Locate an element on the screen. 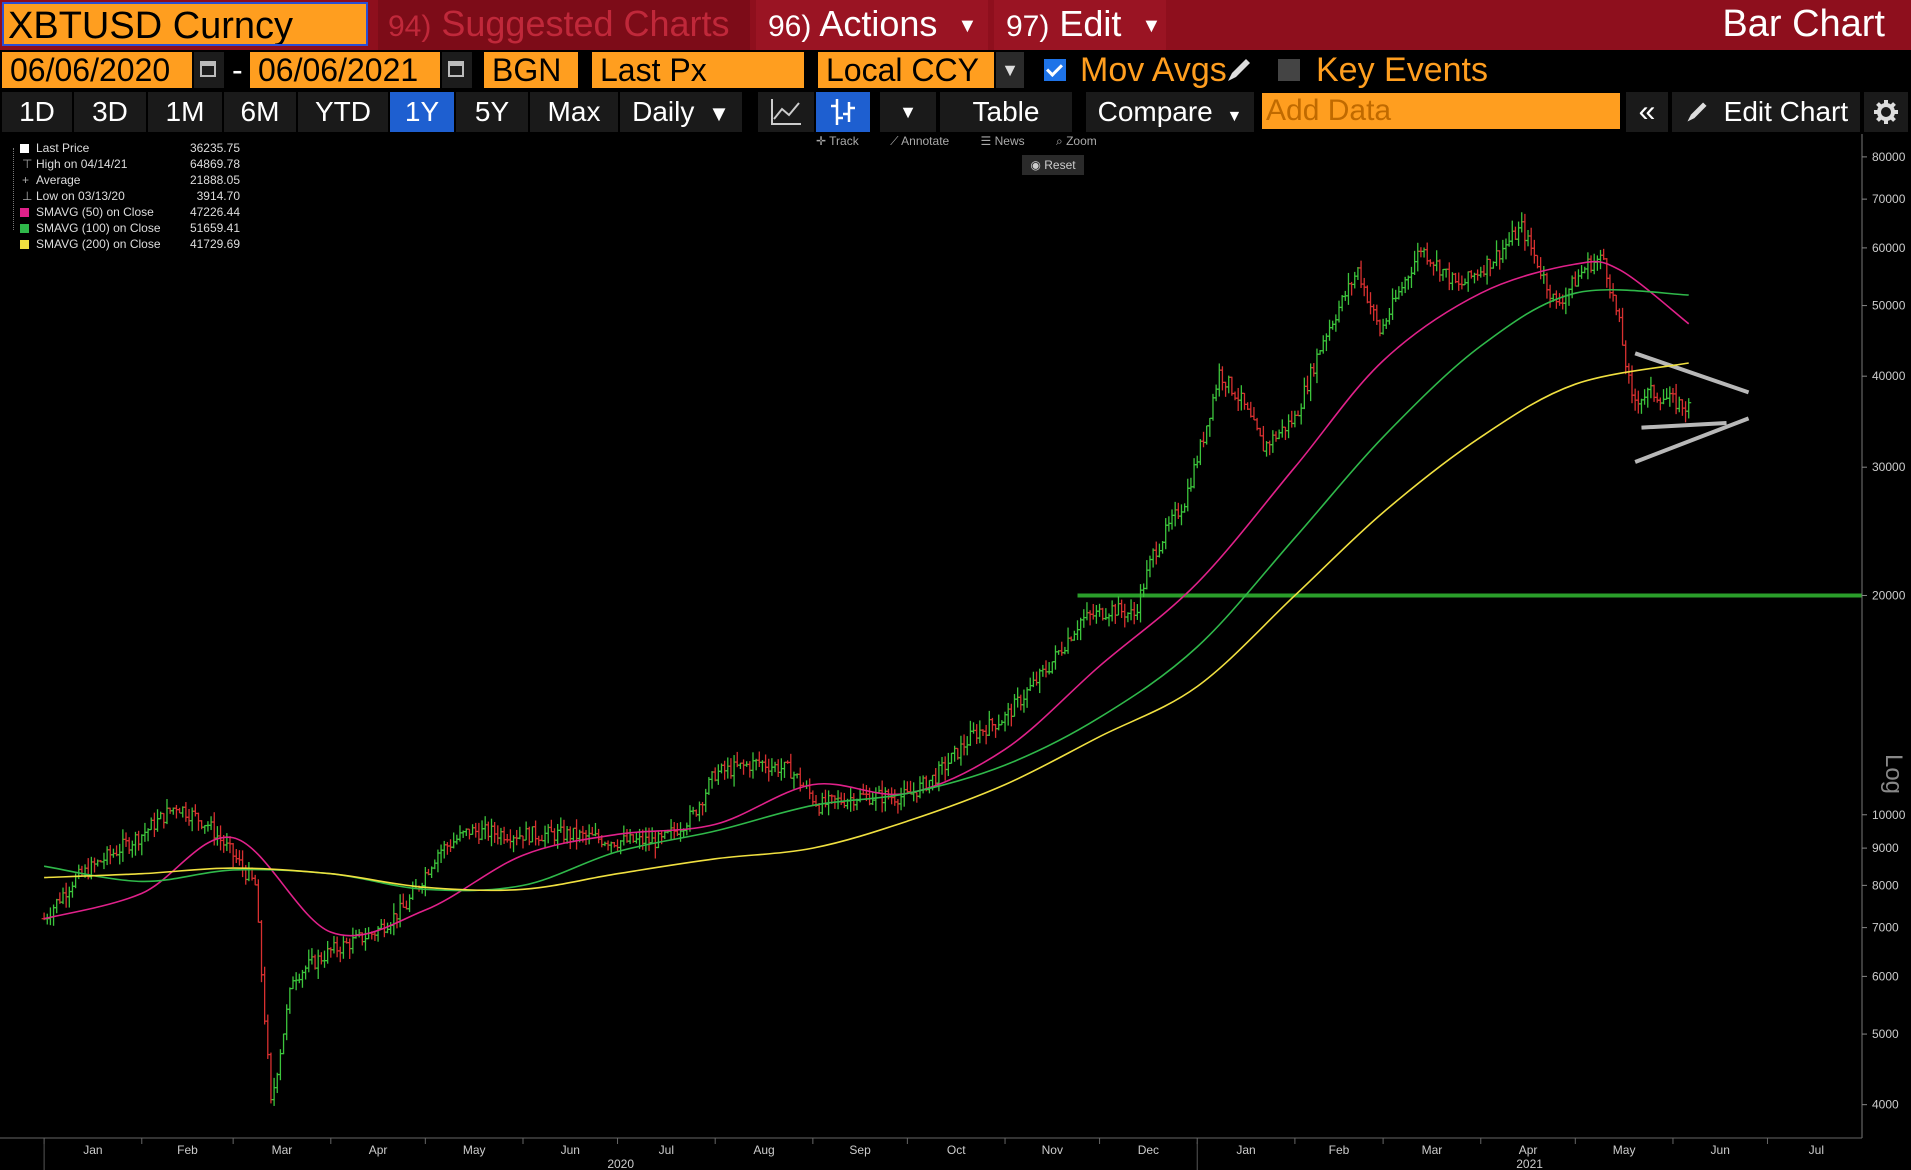 The image size is (1911, 1170). compare-dropdown: Compare ▼ is located at coordinates (1170, 112).